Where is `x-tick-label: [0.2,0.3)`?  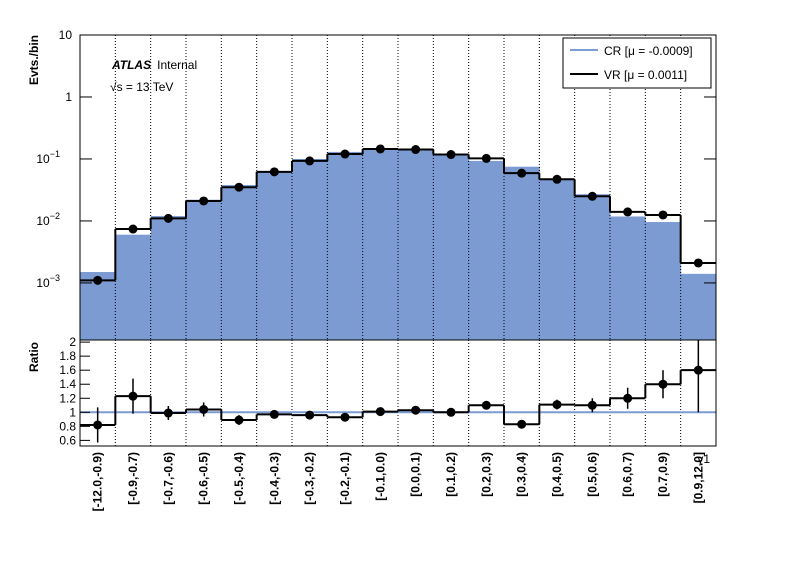
x-tick-label: [0.2,0.3) is located at coordinates (486, 474).